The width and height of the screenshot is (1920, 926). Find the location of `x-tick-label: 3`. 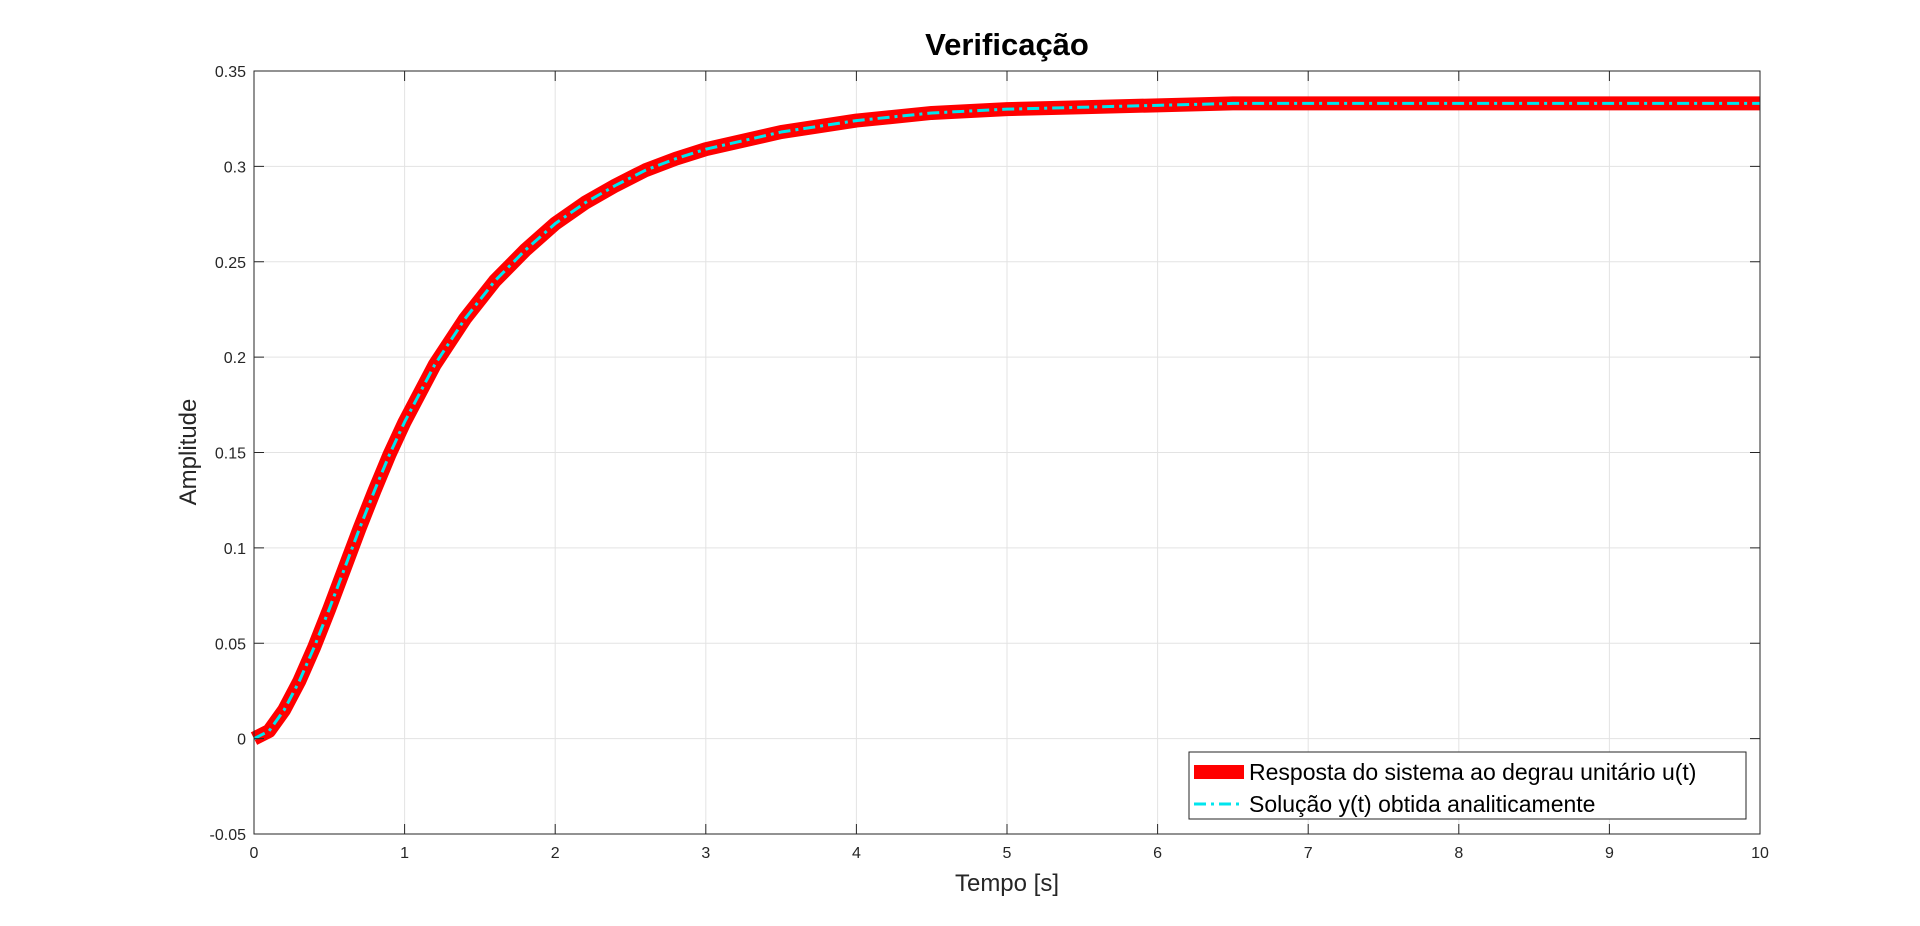

x-tick-label: 3 is located at coordinates (705, 853).